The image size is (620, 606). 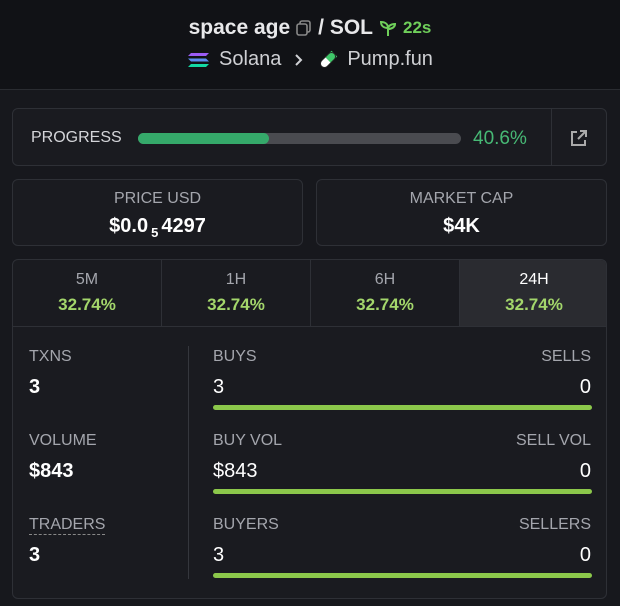 I want to click on price-value: $0.0 5 4297, so click(x=157, y=227).